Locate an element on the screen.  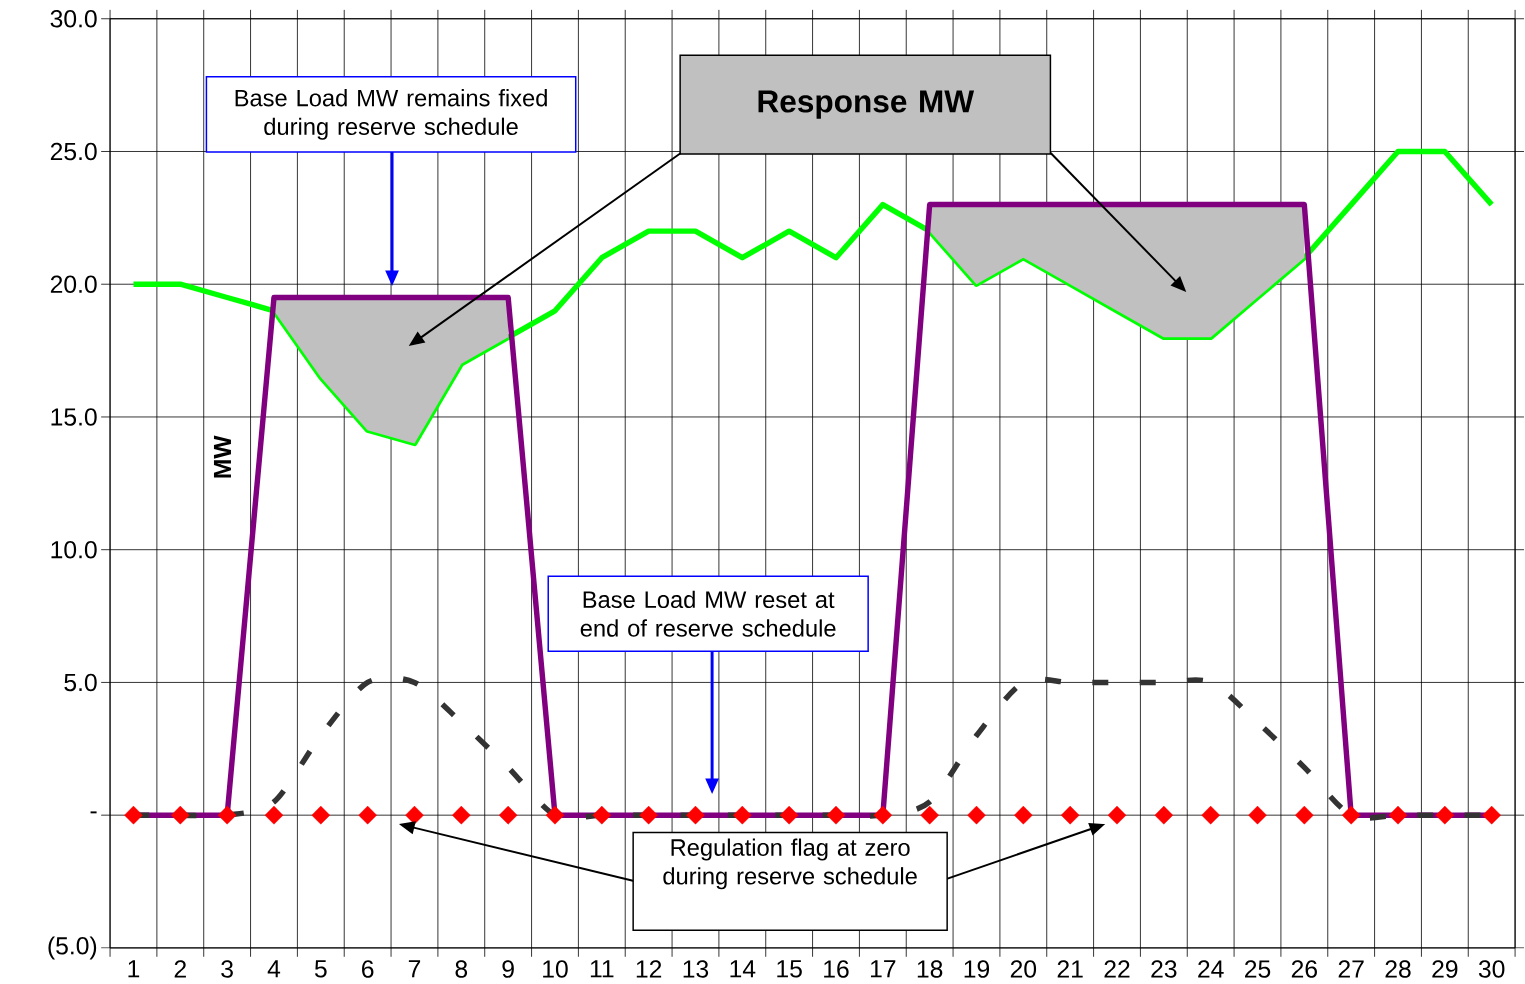
x-tick-label: 27 is located at coordinates (1351, 969).